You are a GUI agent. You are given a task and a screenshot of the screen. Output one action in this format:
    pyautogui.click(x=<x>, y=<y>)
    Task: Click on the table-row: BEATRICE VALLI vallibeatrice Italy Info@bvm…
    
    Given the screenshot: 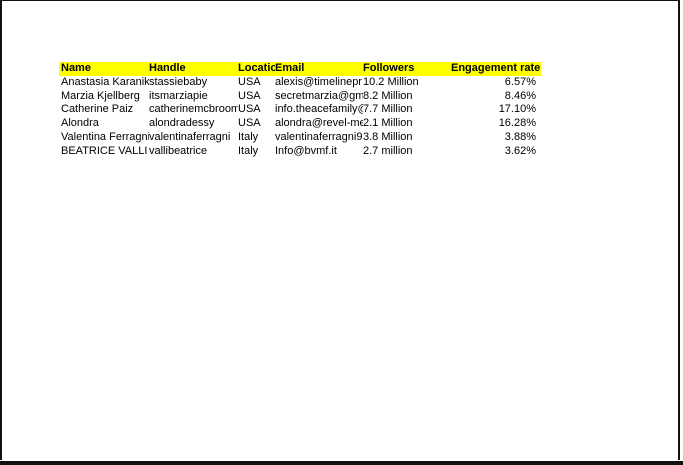 What is the action you would take?
    pyautogui.click(x=300, y=152)
    